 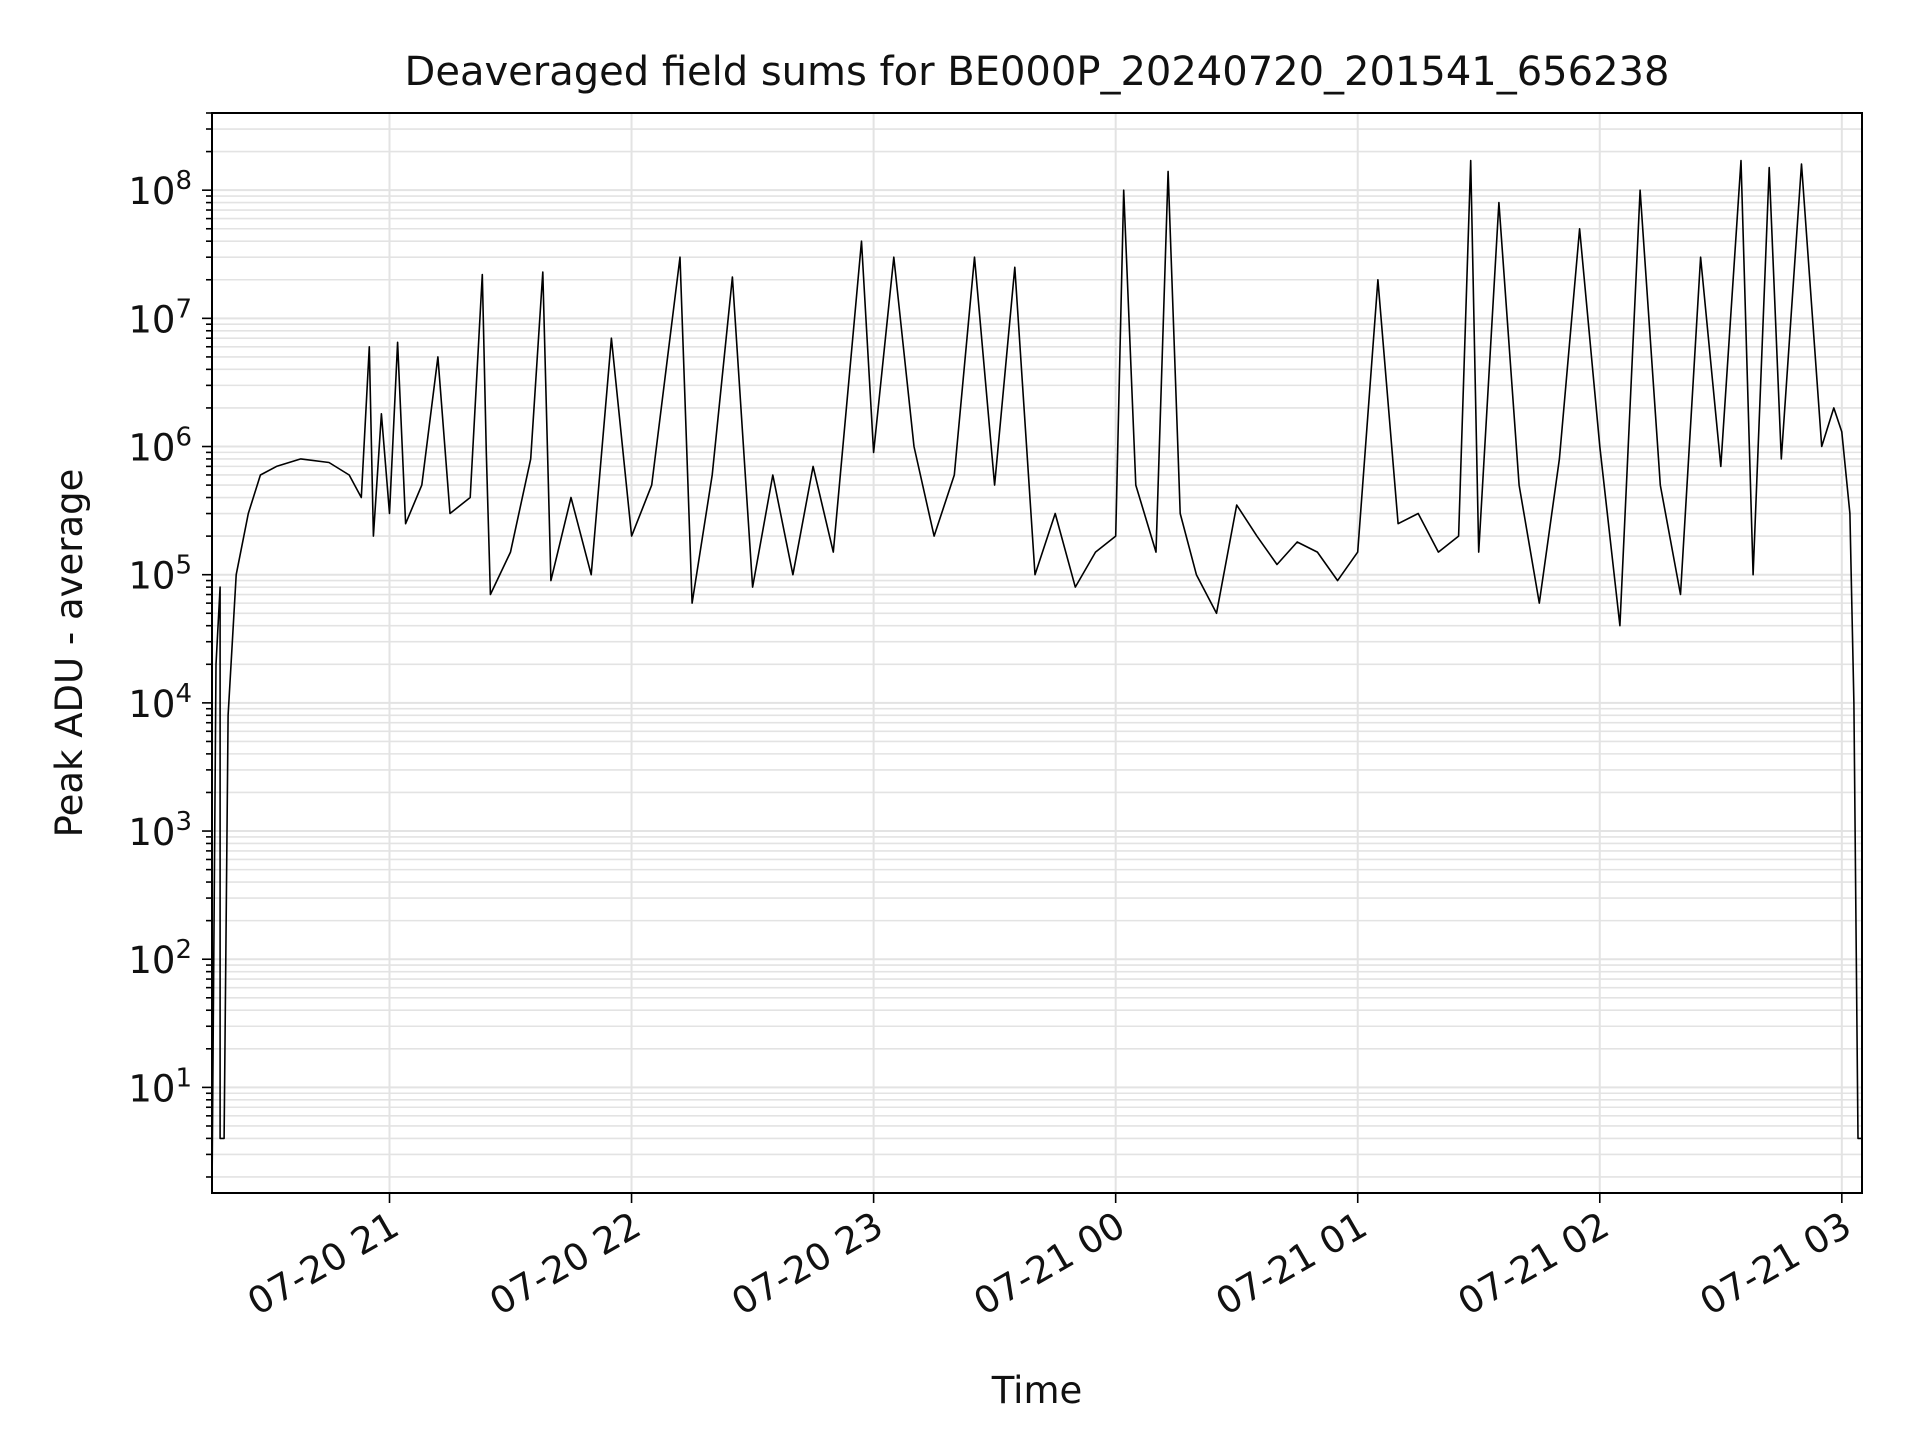 I want to click on x-axis-label: Time, so click(x=1037, y=1390).